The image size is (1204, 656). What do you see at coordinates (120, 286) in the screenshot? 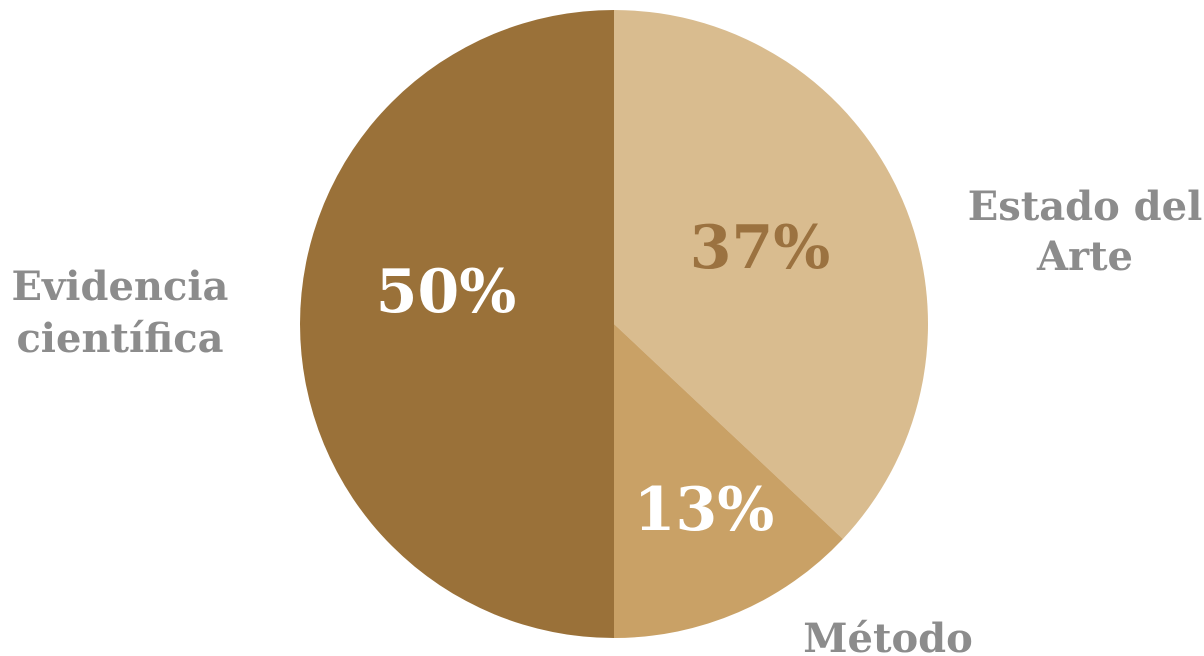
I see `category-label-line: Evidencia` at bounding box center [120, 286].